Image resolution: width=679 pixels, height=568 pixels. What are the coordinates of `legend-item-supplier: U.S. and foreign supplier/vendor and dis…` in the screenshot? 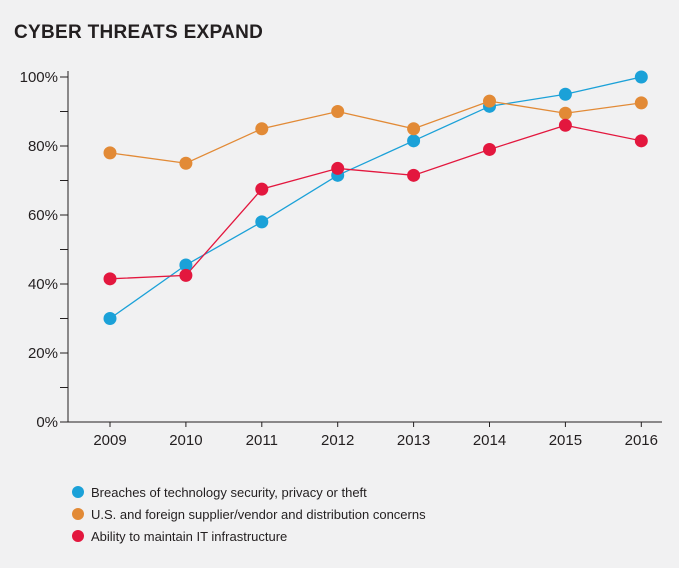 It's located at (249, 514).